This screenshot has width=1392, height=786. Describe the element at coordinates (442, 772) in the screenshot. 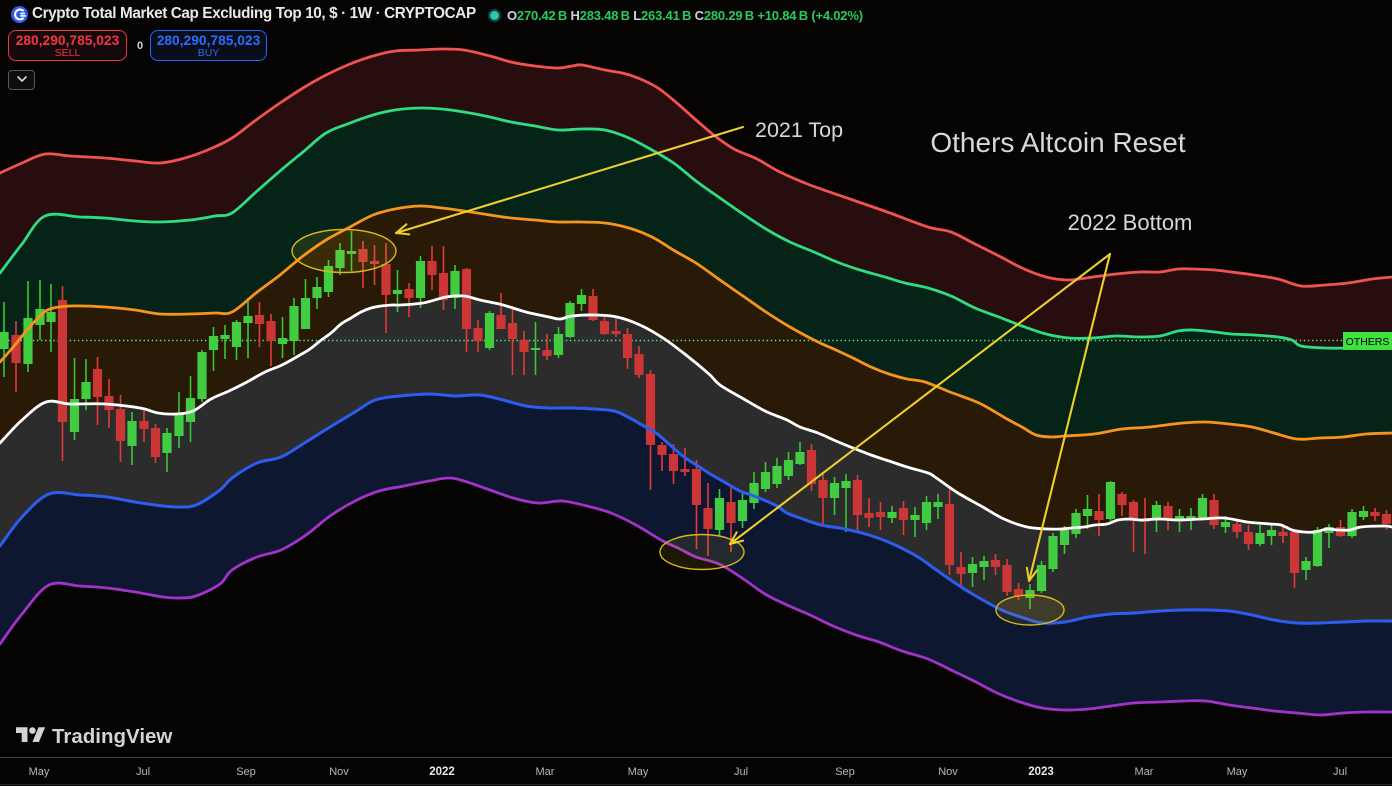

I see `svg-text: 2022` at that location.